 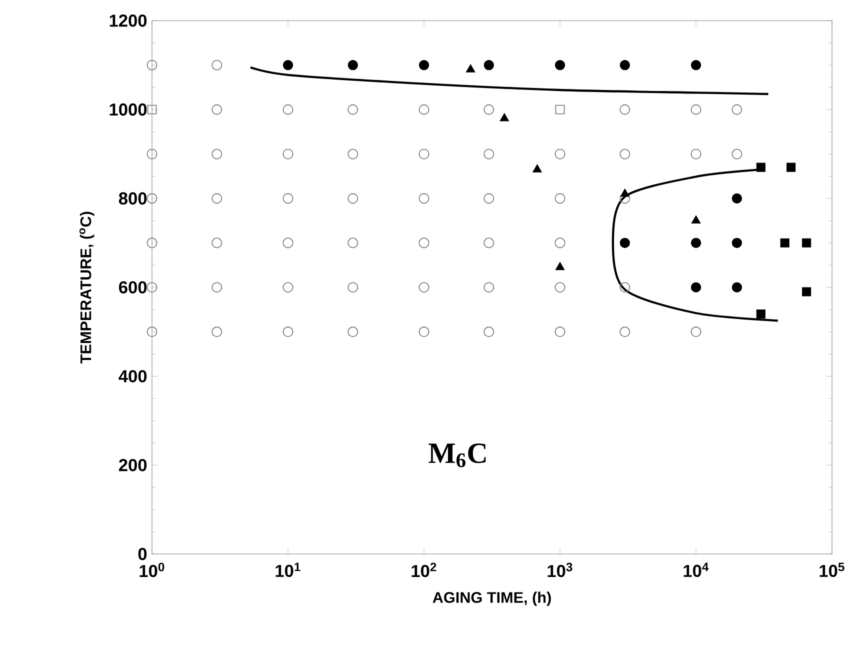 What do you see at coordinates (288, 570) in the screenshot?
I see `x-tick-label: 10$^{1}$` at bounding box center [288, 570].